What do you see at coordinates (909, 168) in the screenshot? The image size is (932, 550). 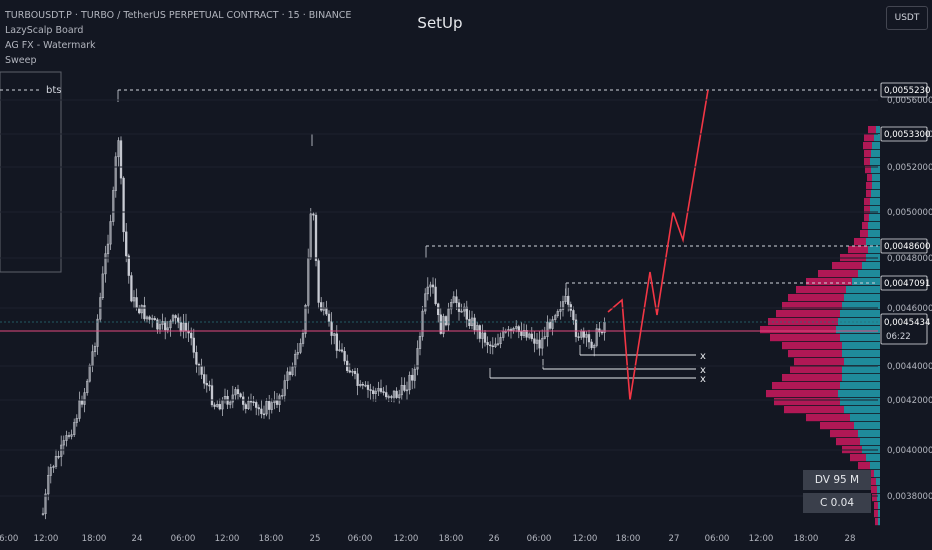 I see `price-tick: 0,0052000` at bounding box center [909, 168].